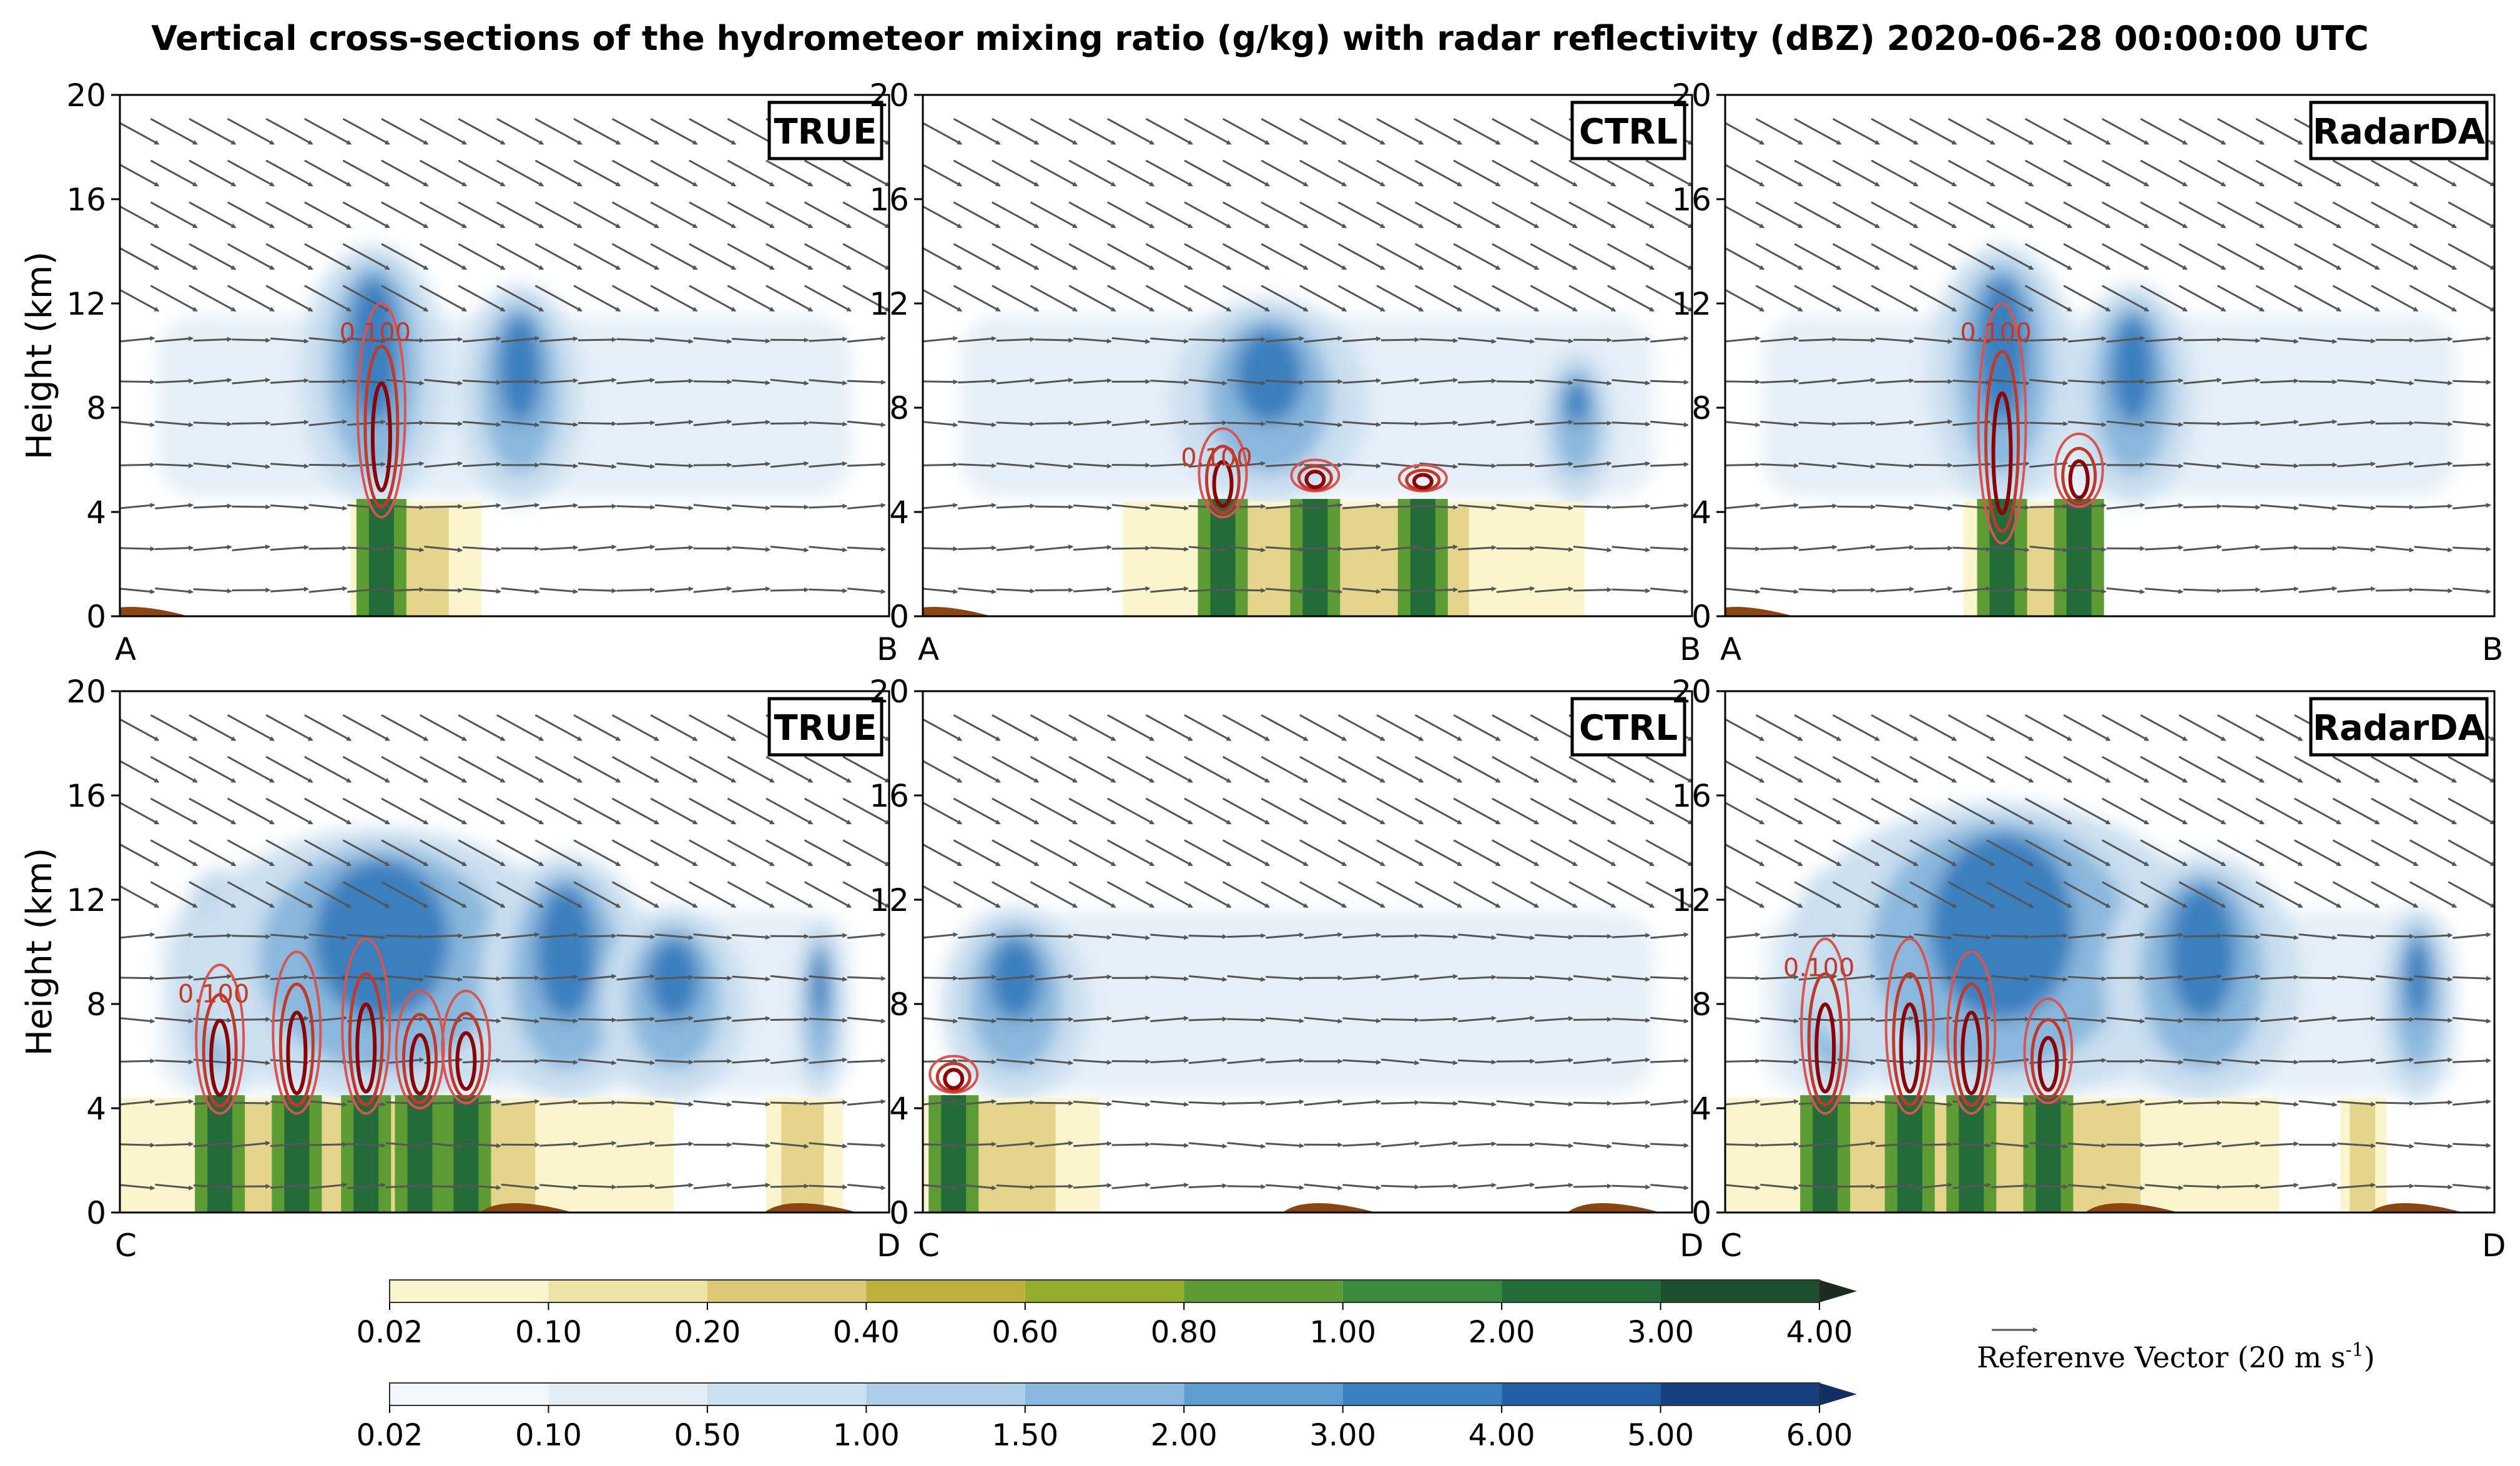 Image resolution: width=2520 pixels, height=1466 pixels. What do you see at coordinates (86, 692) in the screenshot?
I see `y-tick-label: 20` at bounding box center [86, 692].